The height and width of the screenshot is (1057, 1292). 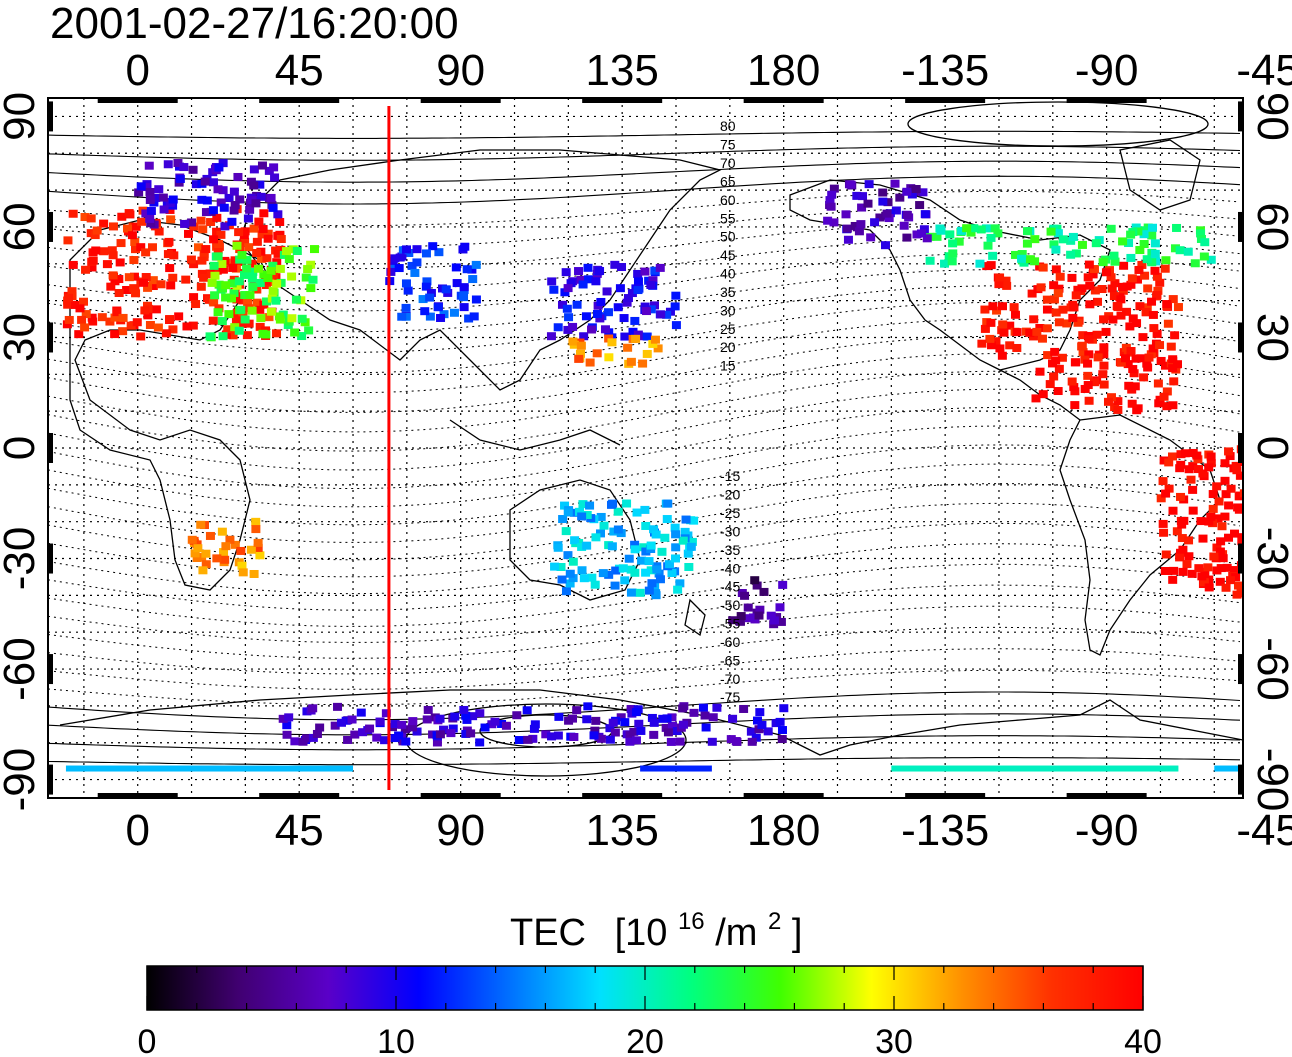 I want to click on left-latitude-label: 90, so click(x=22, y=116).